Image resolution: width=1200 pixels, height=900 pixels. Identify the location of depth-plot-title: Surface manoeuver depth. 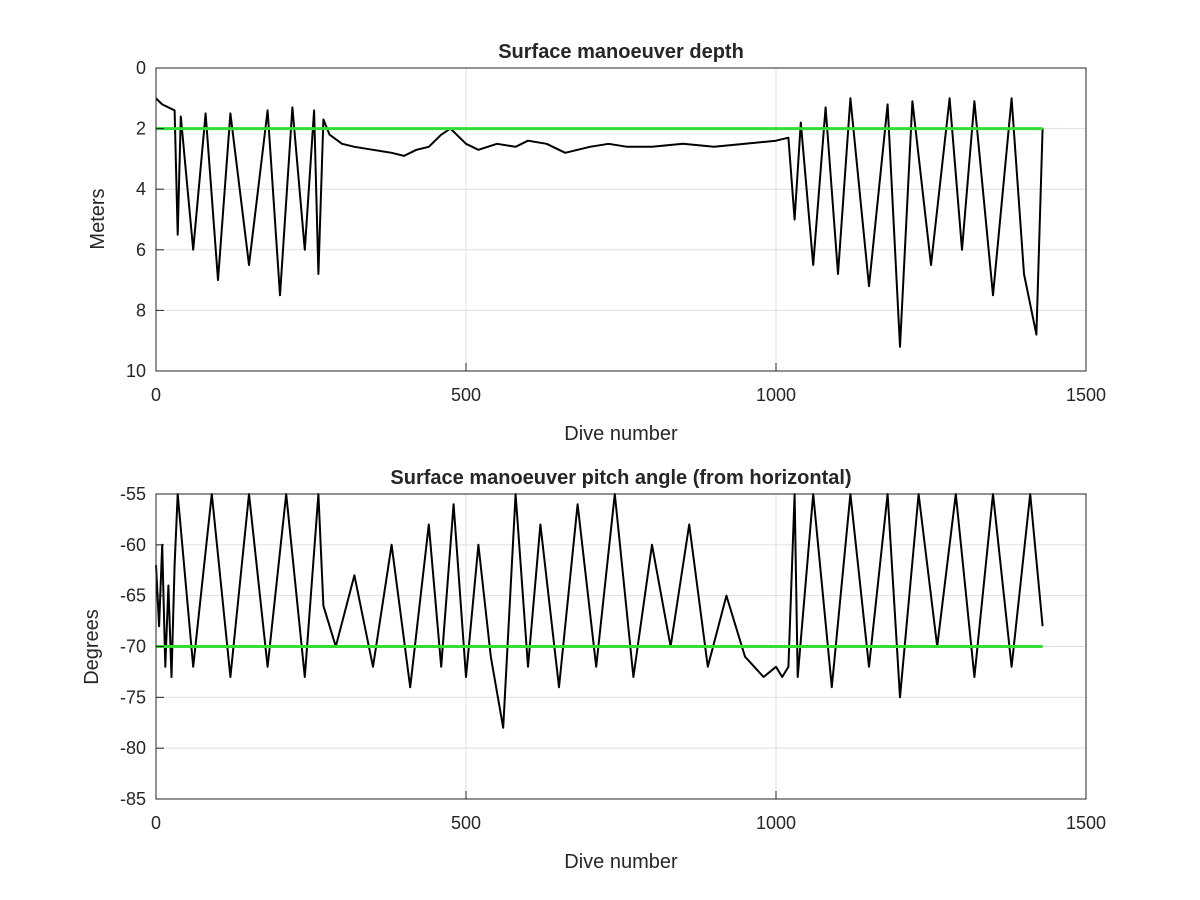
(621, 52).